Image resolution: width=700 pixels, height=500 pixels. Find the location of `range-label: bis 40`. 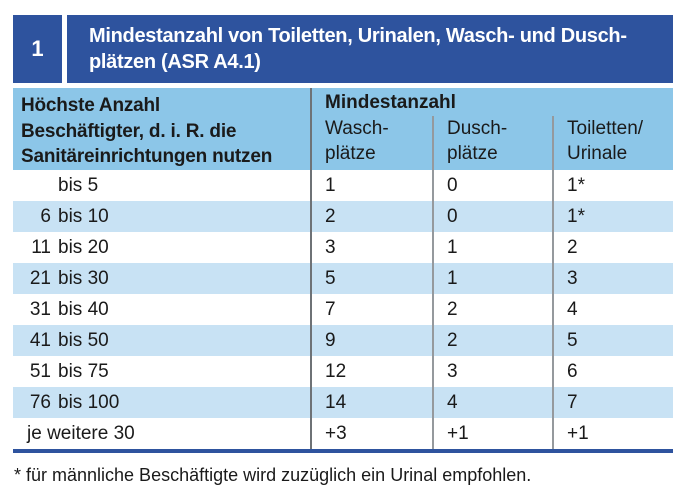

range-label: bis 40 is located at coordinates (83, 309).